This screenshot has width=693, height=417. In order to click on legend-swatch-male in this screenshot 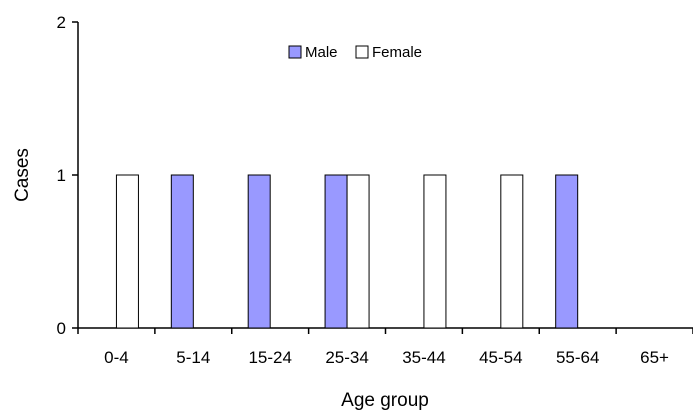, I will do `click(295, 52)`.